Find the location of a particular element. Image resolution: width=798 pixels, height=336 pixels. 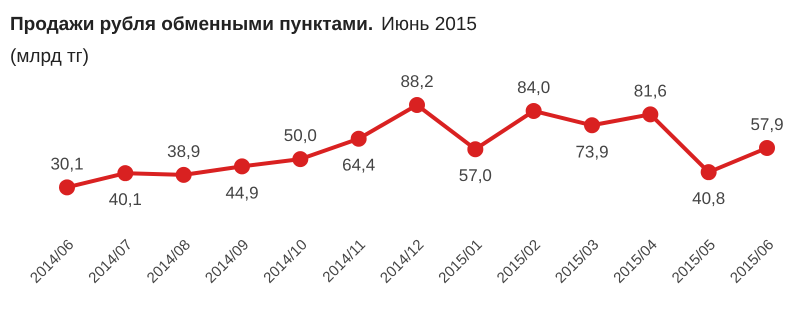

data-label: 81,6 is located at coordinates (650, 90).